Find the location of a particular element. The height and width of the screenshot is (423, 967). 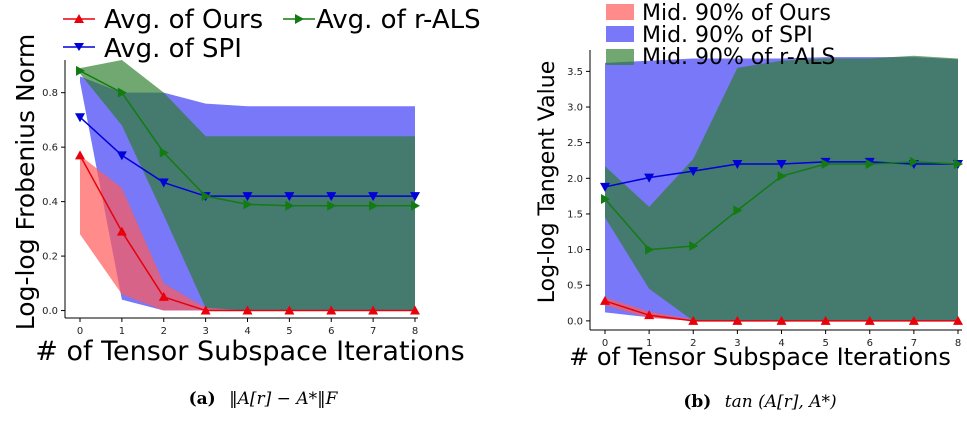

chart-a-legend-item-spi: Avg. of SPI is located at coordinates (152, 49).